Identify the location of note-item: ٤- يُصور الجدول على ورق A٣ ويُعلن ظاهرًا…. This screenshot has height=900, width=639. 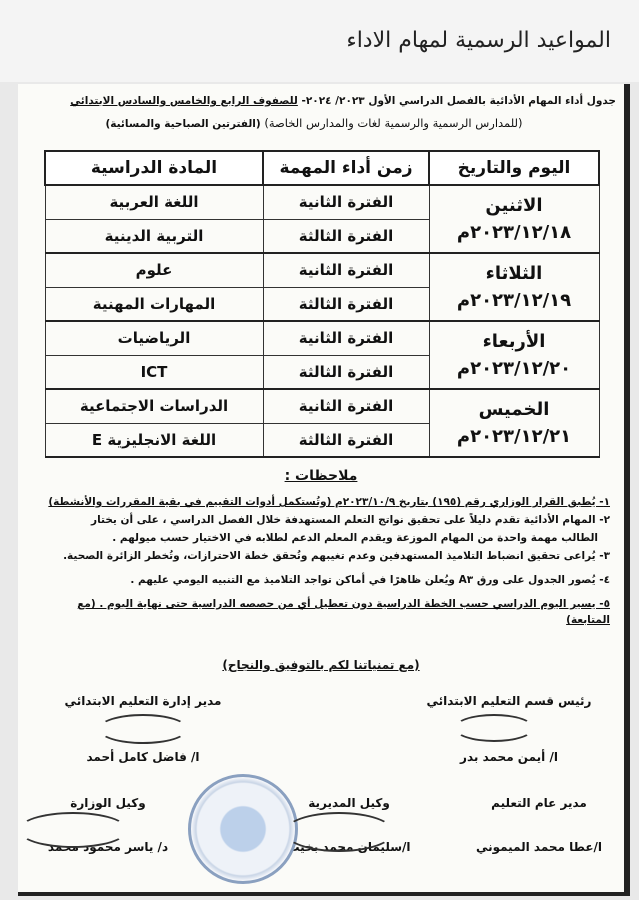
(370, 580).